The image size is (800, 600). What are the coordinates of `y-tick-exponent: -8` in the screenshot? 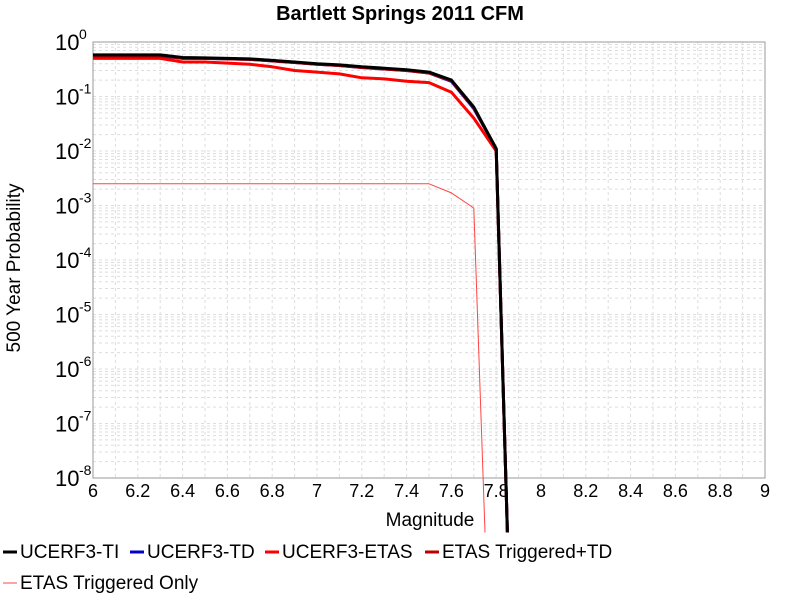 It's located at (85, 470).